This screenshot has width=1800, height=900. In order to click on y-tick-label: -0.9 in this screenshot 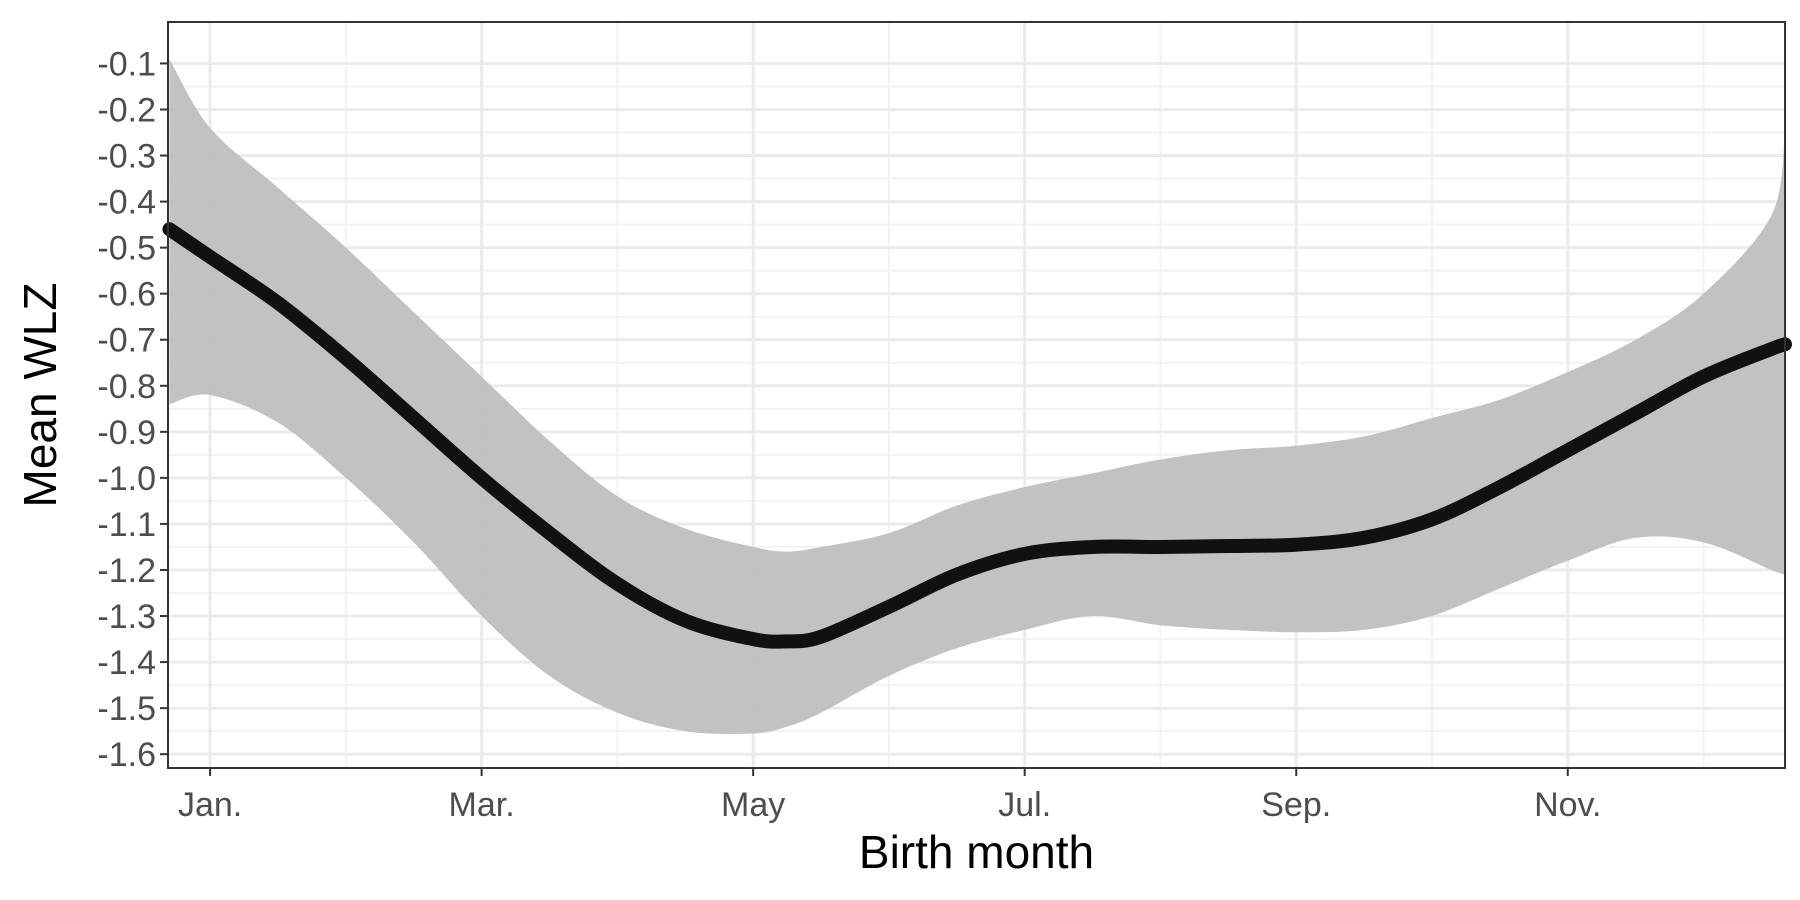, I will do `click(126, 433)`.